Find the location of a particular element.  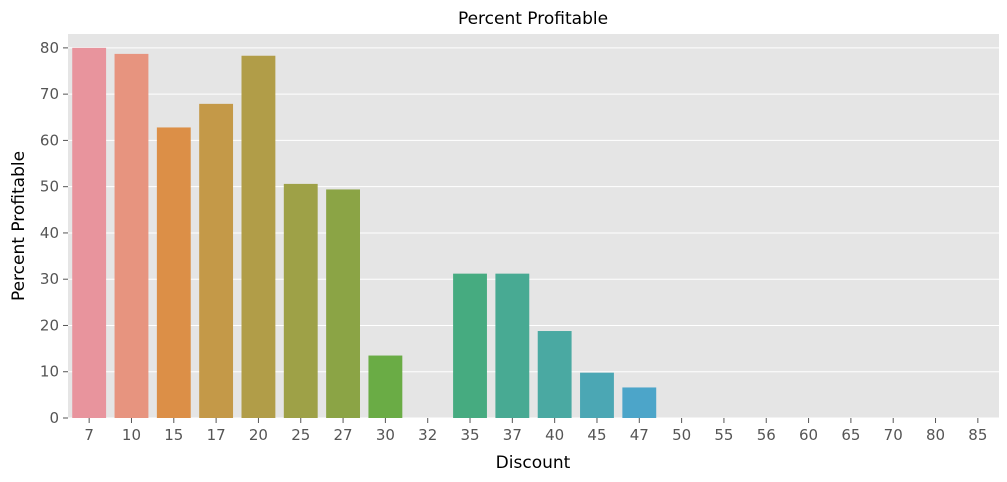

y-tick-label: 20 is located at coordinates (49, 325).